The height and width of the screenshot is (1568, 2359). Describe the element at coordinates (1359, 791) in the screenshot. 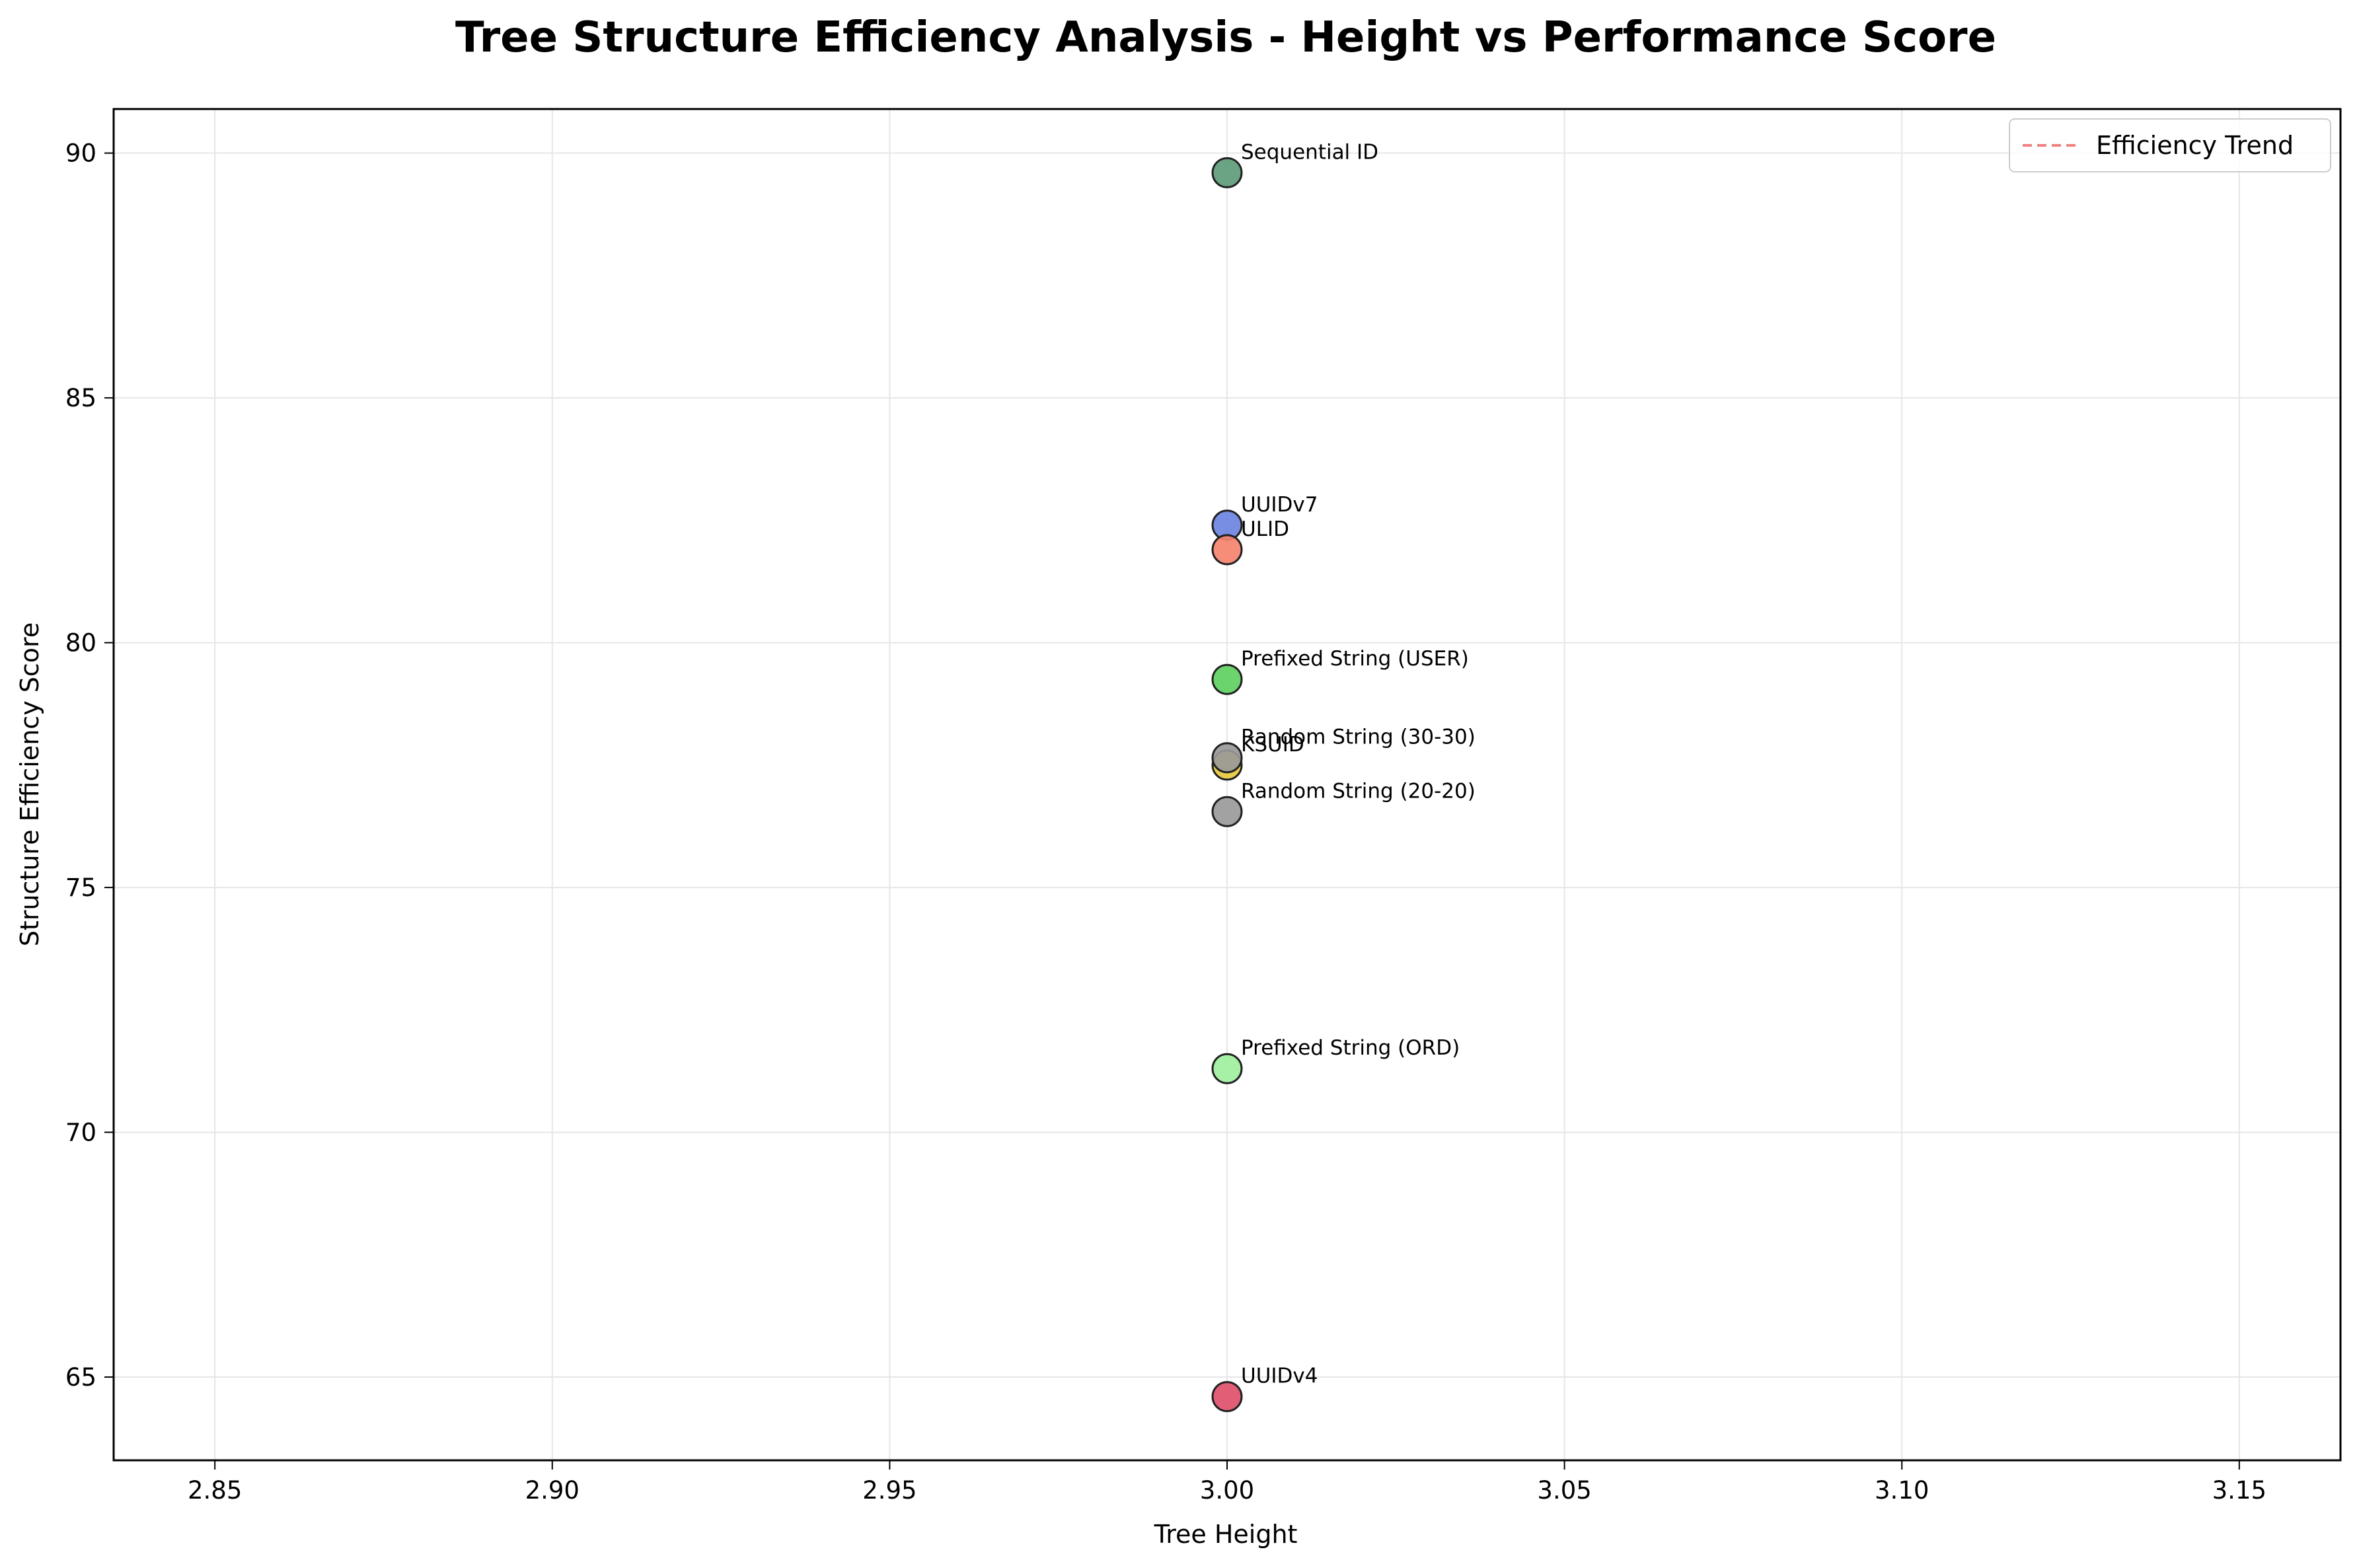

I see `data-point-label: Random String (20-20)` at that location.